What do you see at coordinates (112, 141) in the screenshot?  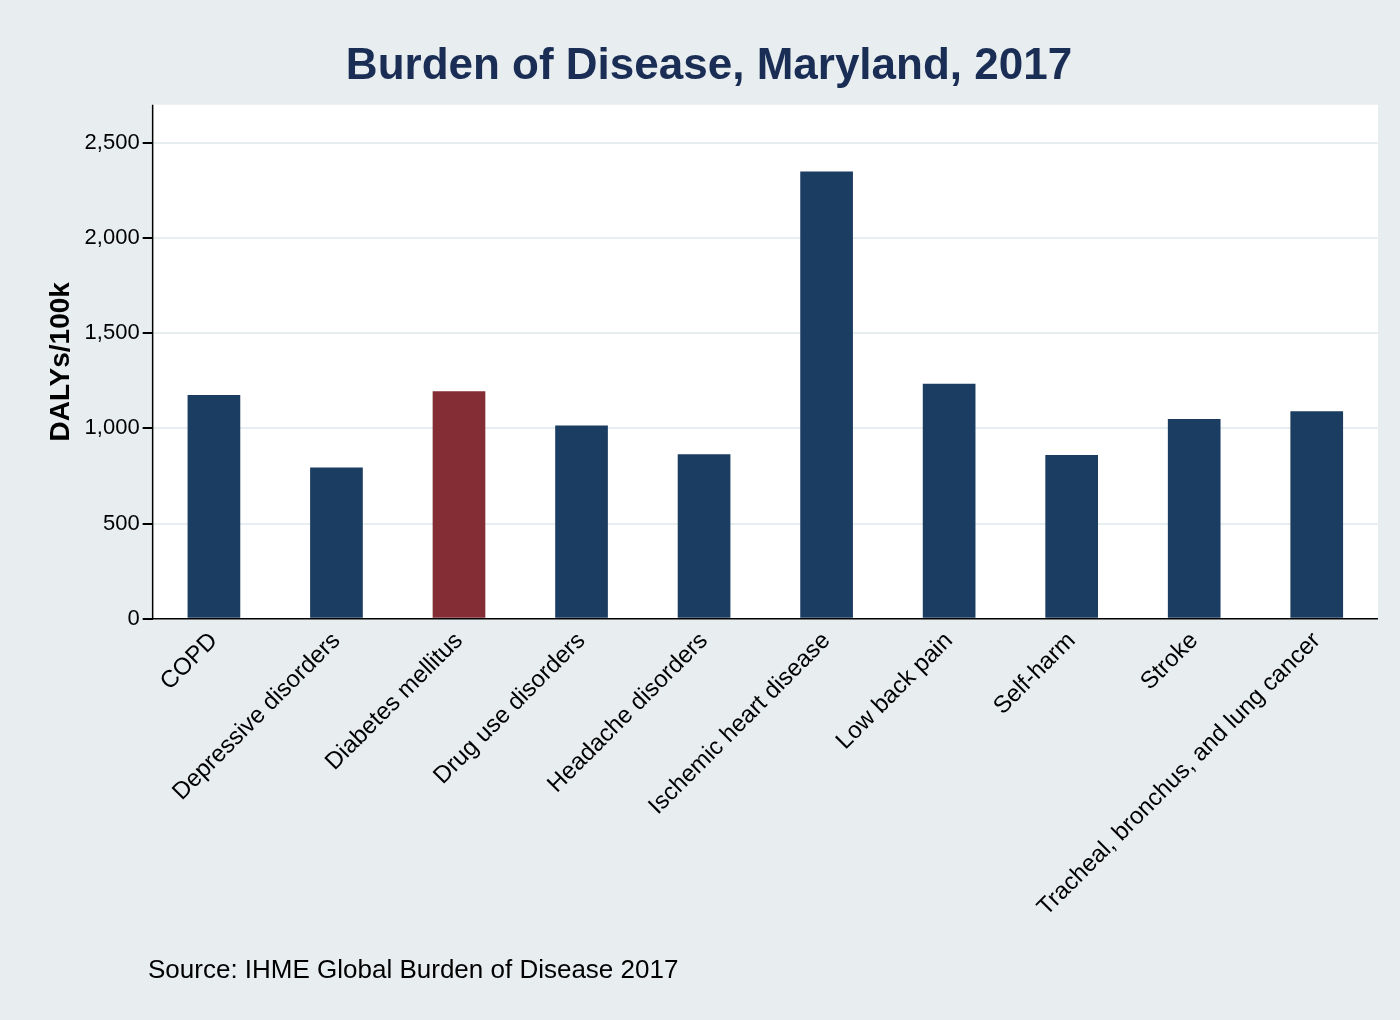 I see `y-tick-label: 2,500` at bounding box center [112, 141].